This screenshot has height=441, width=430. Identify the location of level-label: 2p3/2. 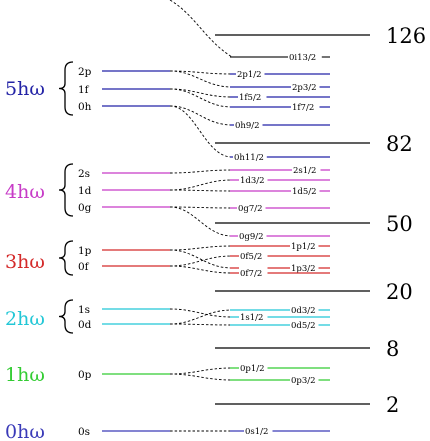
(304, 88).